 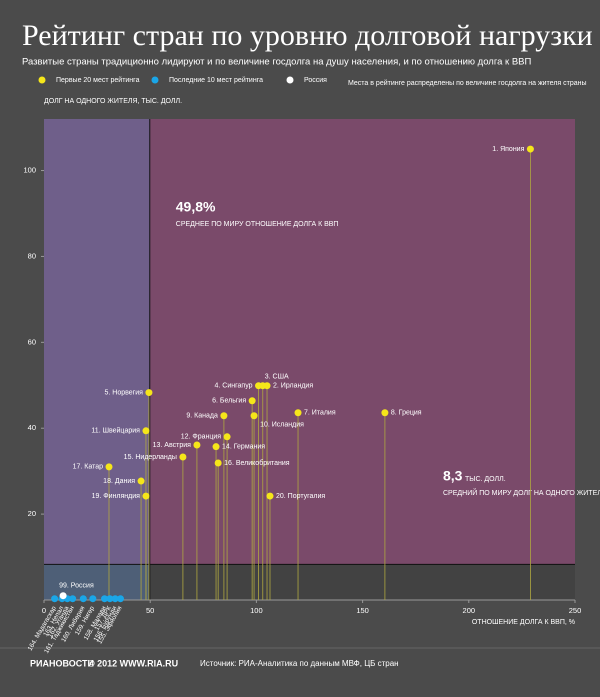 I want to click on y-tick-label: 40, so click(x=32, y=427).